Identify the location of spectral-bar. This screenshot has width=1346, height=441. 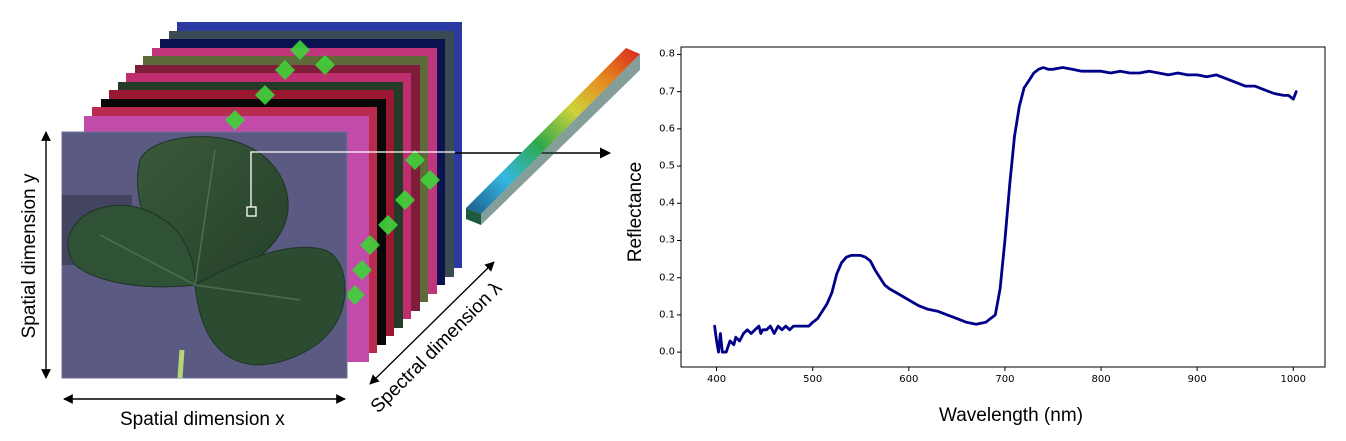
(553, 136).